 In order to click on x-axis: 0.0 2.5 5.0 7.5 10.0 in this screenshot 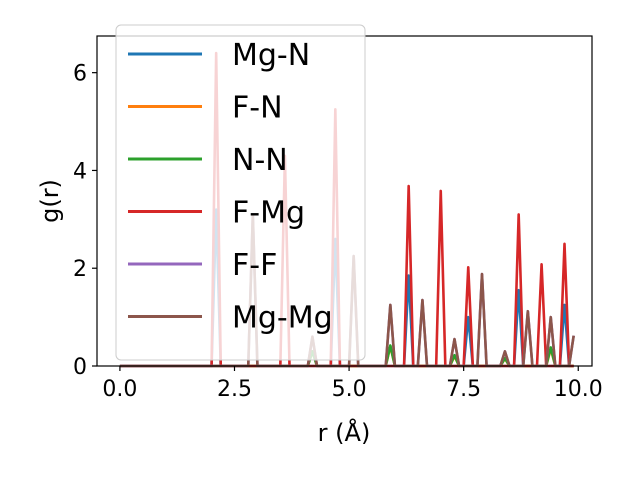, I will do `click(352, 384)`.